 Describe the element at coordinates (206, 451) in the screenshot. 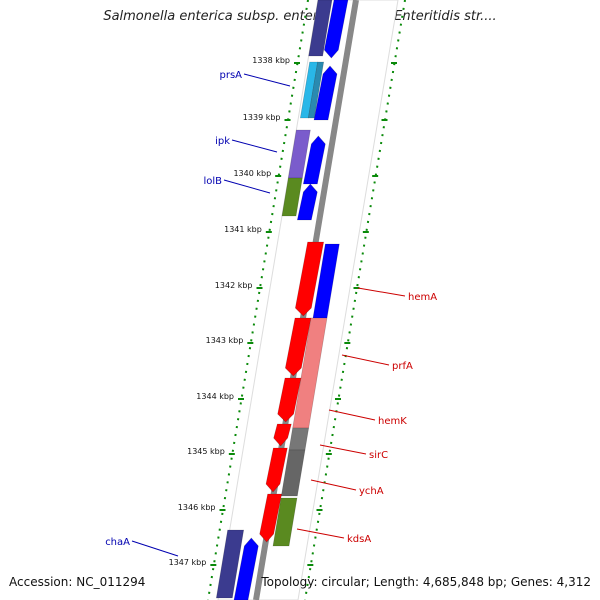

I see `kbp-label: 1345 kbp` at that location.